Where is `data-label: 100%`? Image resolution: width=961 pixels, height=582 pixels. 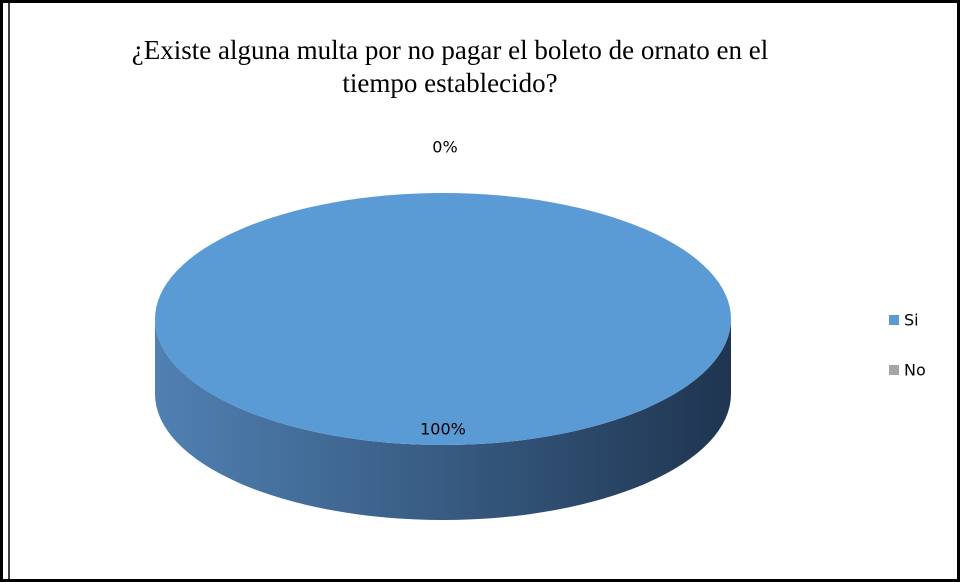 data-label: 100% is located at coordinates (443, 428).